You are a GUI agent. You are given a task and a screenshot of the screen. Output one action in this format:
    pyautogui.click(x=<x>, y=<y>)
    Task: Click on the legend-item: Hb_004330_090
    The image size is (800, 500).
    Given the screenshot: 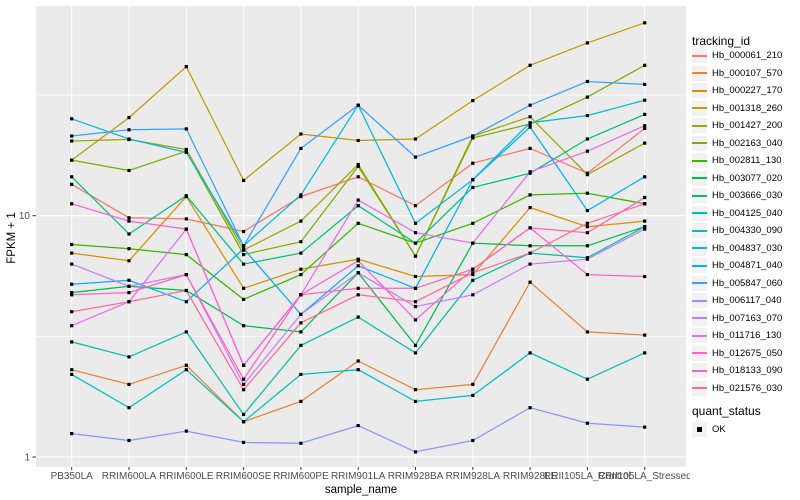 What is the action you would take?
    pyautogui.click(x=746, y=231)
    